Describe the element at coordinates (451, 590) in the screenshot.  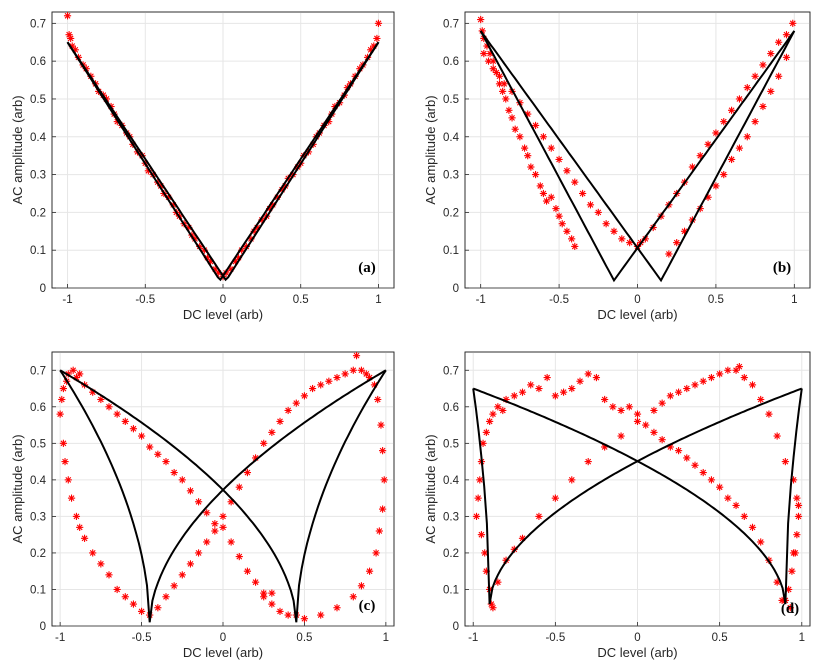
I see `y-tick-label: 0.1` at that location.